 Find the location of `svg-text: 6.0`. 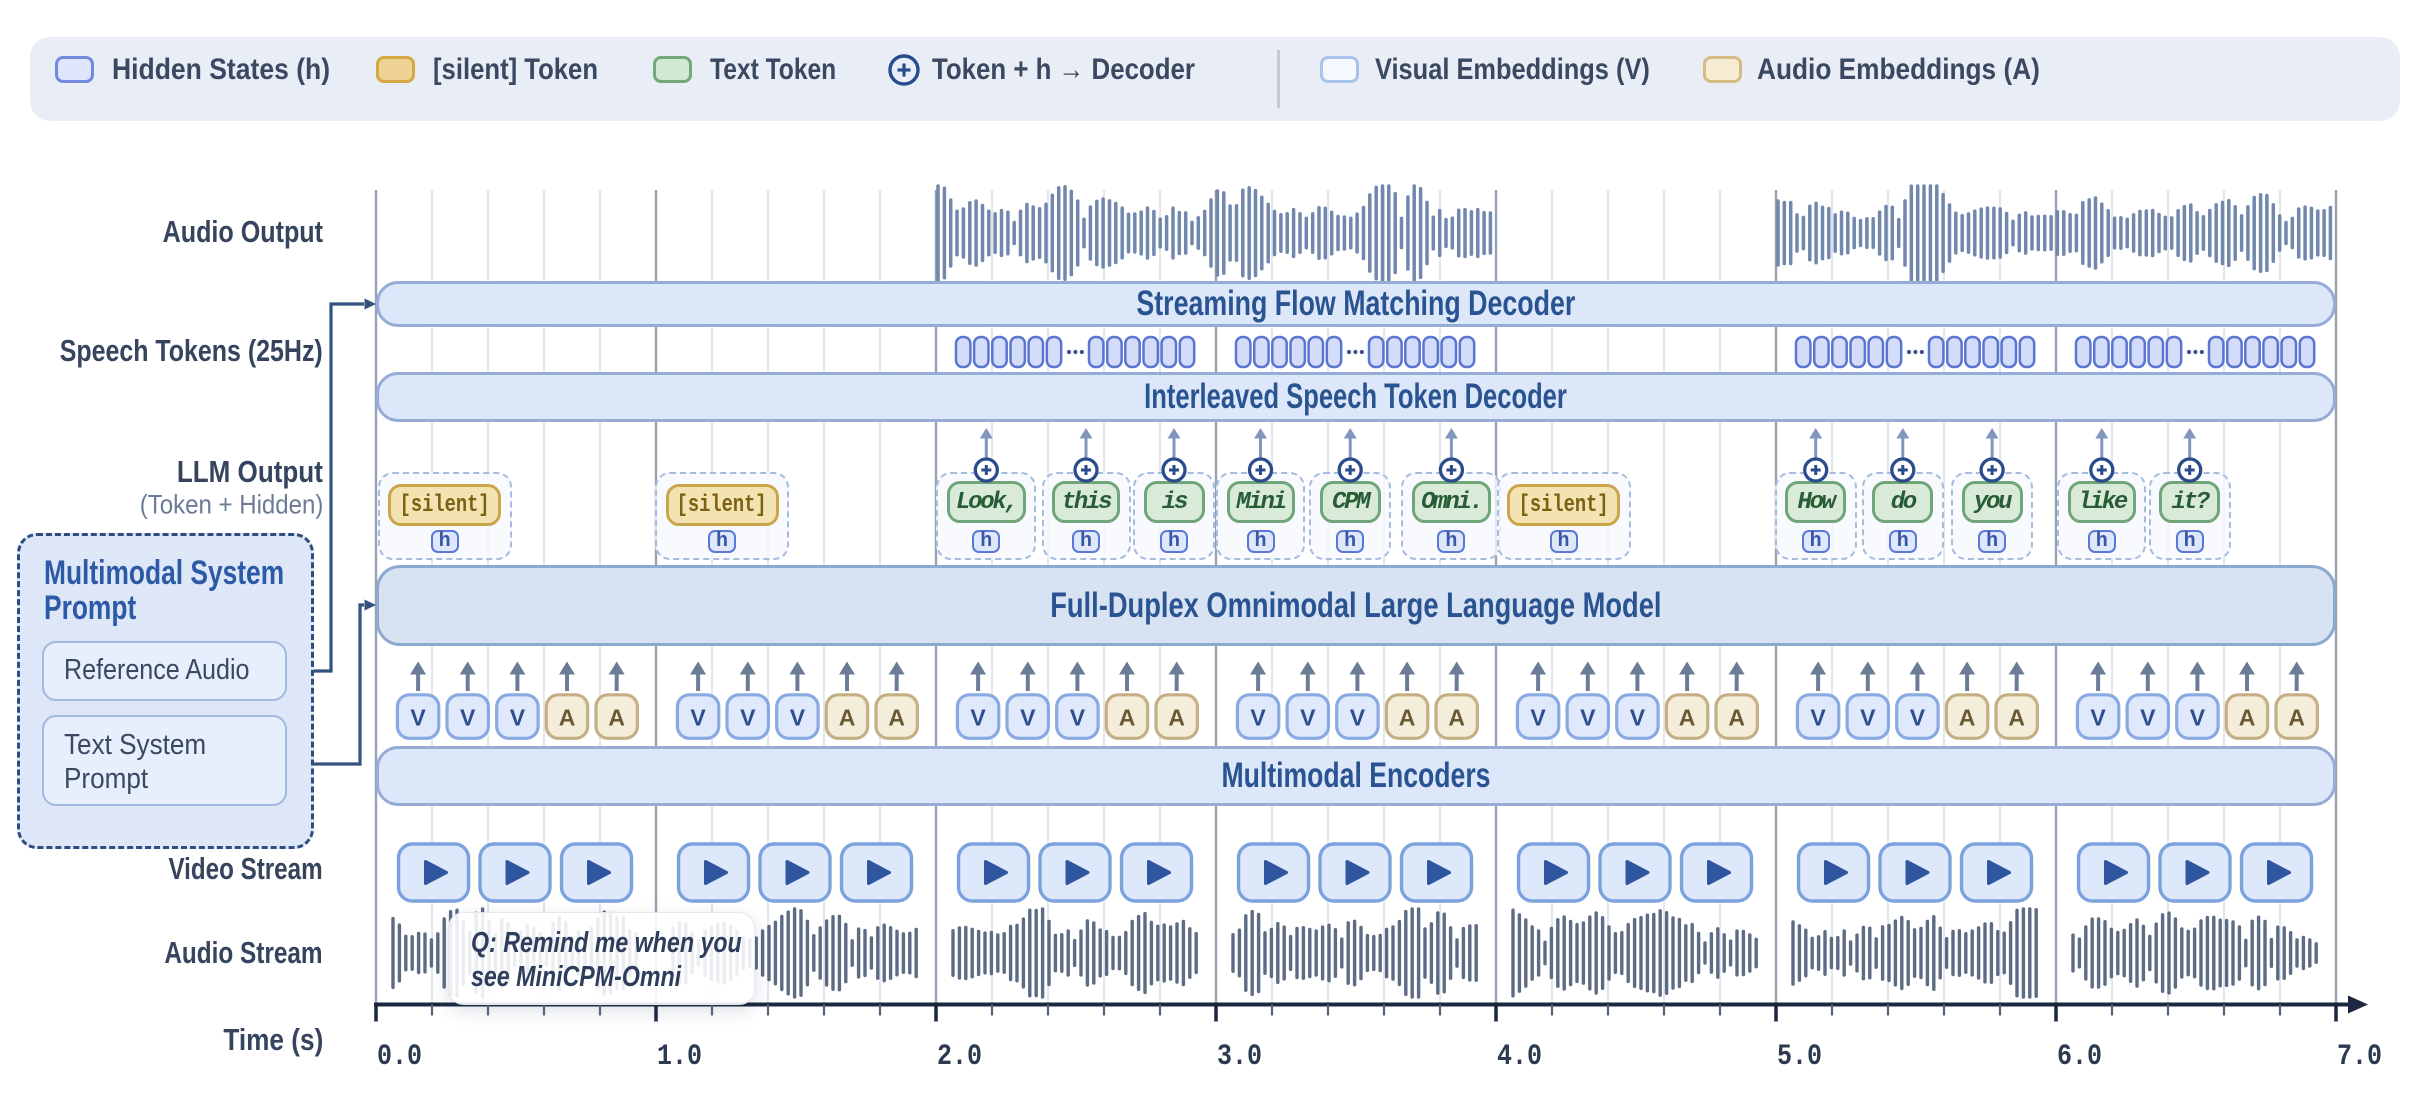

svg-text: 6.0 is located at coordinates (2079, 1057).